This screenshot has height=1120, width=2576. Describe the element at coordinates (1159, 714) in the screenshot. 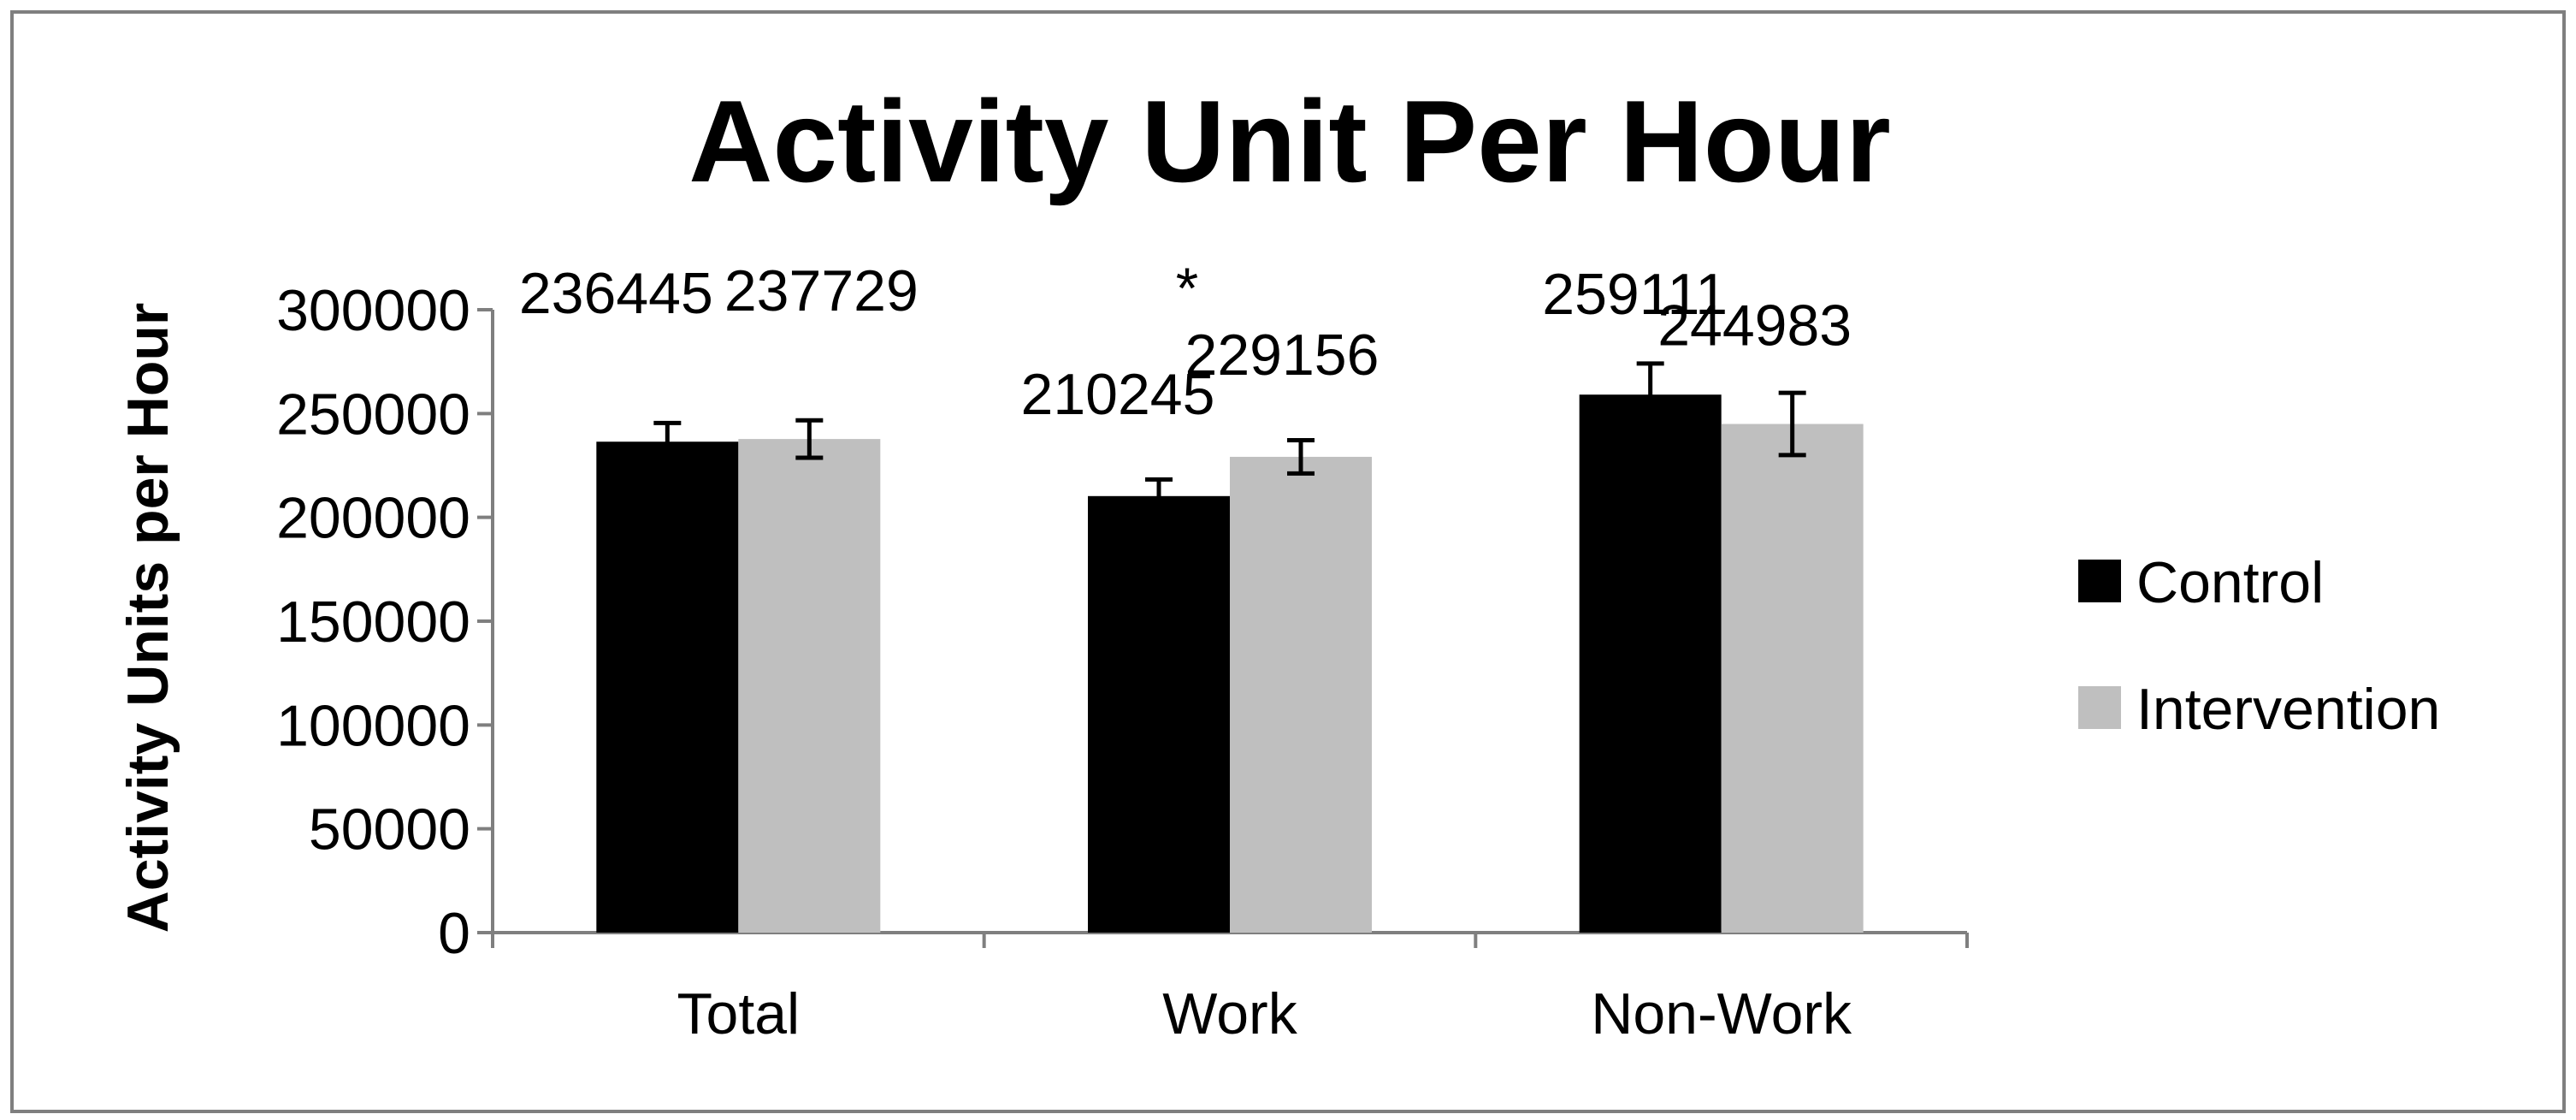

I see `bar-control-work` at that location.